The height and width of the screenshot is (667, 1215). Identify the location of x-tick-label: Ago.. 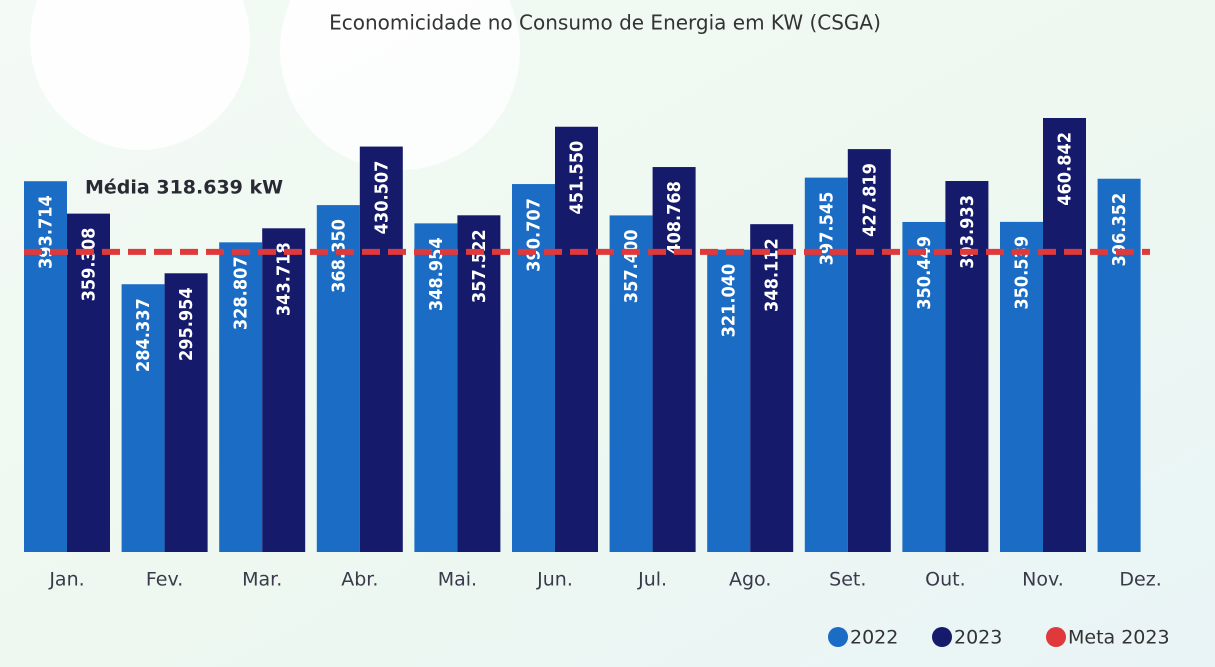
(750, 580).